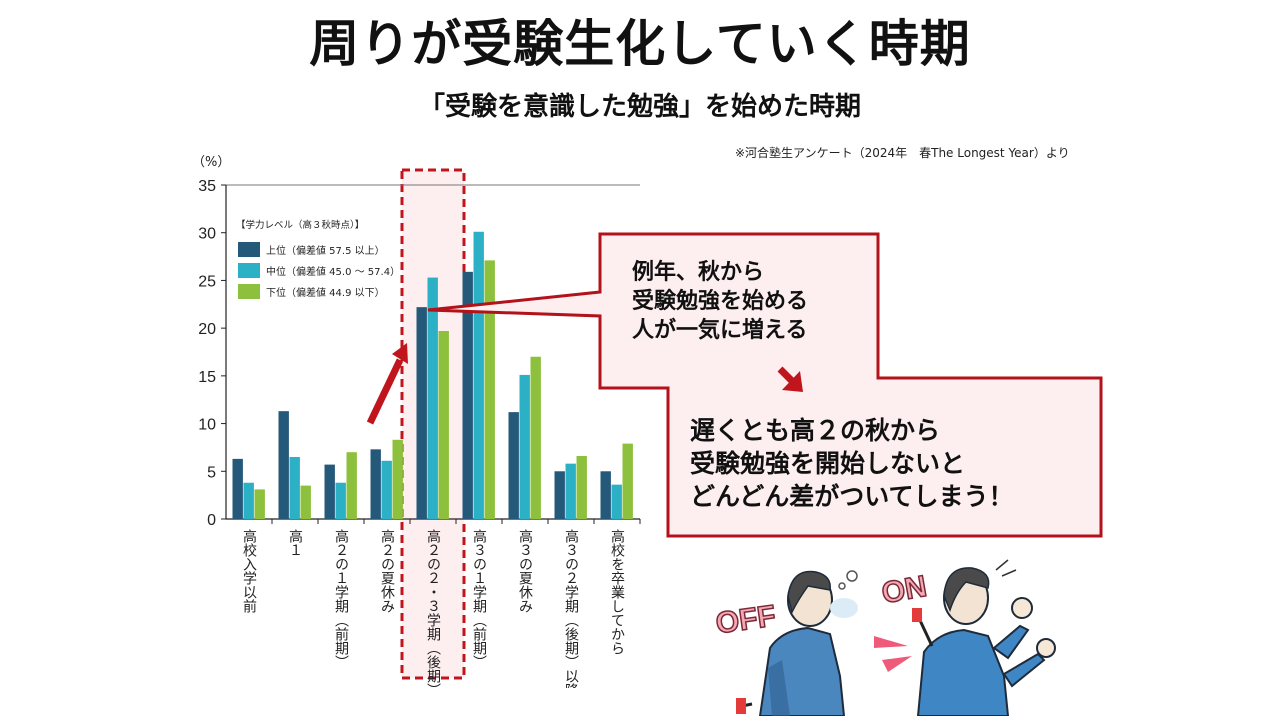  What do you see at coordinates (720, 331) in the screenshot?
I see `callout-line: 人が一気に増える` at bounding box center [720, 331].